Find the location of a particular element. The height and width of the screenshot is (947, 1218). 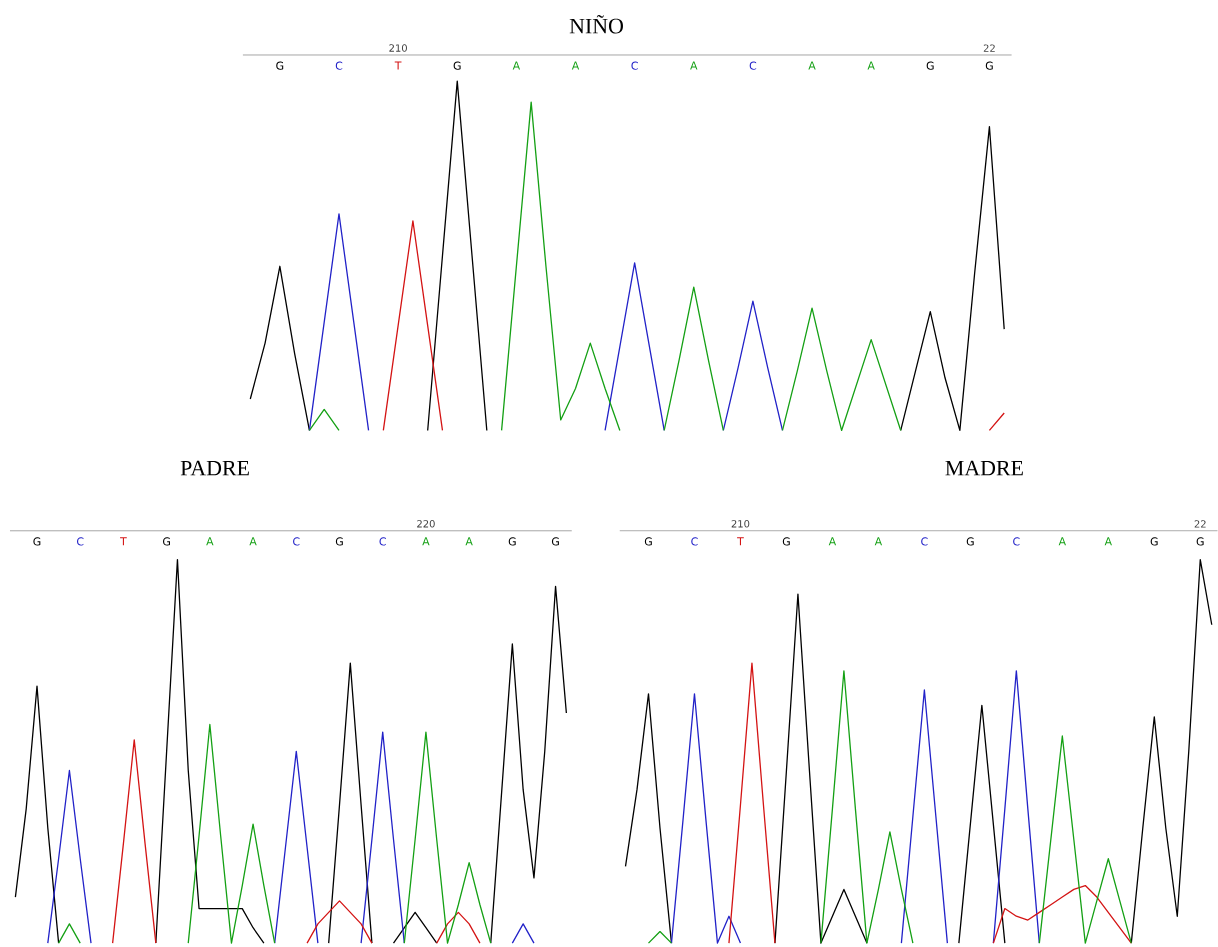

chart-title: MADRE is located at coordinates (984, 468).